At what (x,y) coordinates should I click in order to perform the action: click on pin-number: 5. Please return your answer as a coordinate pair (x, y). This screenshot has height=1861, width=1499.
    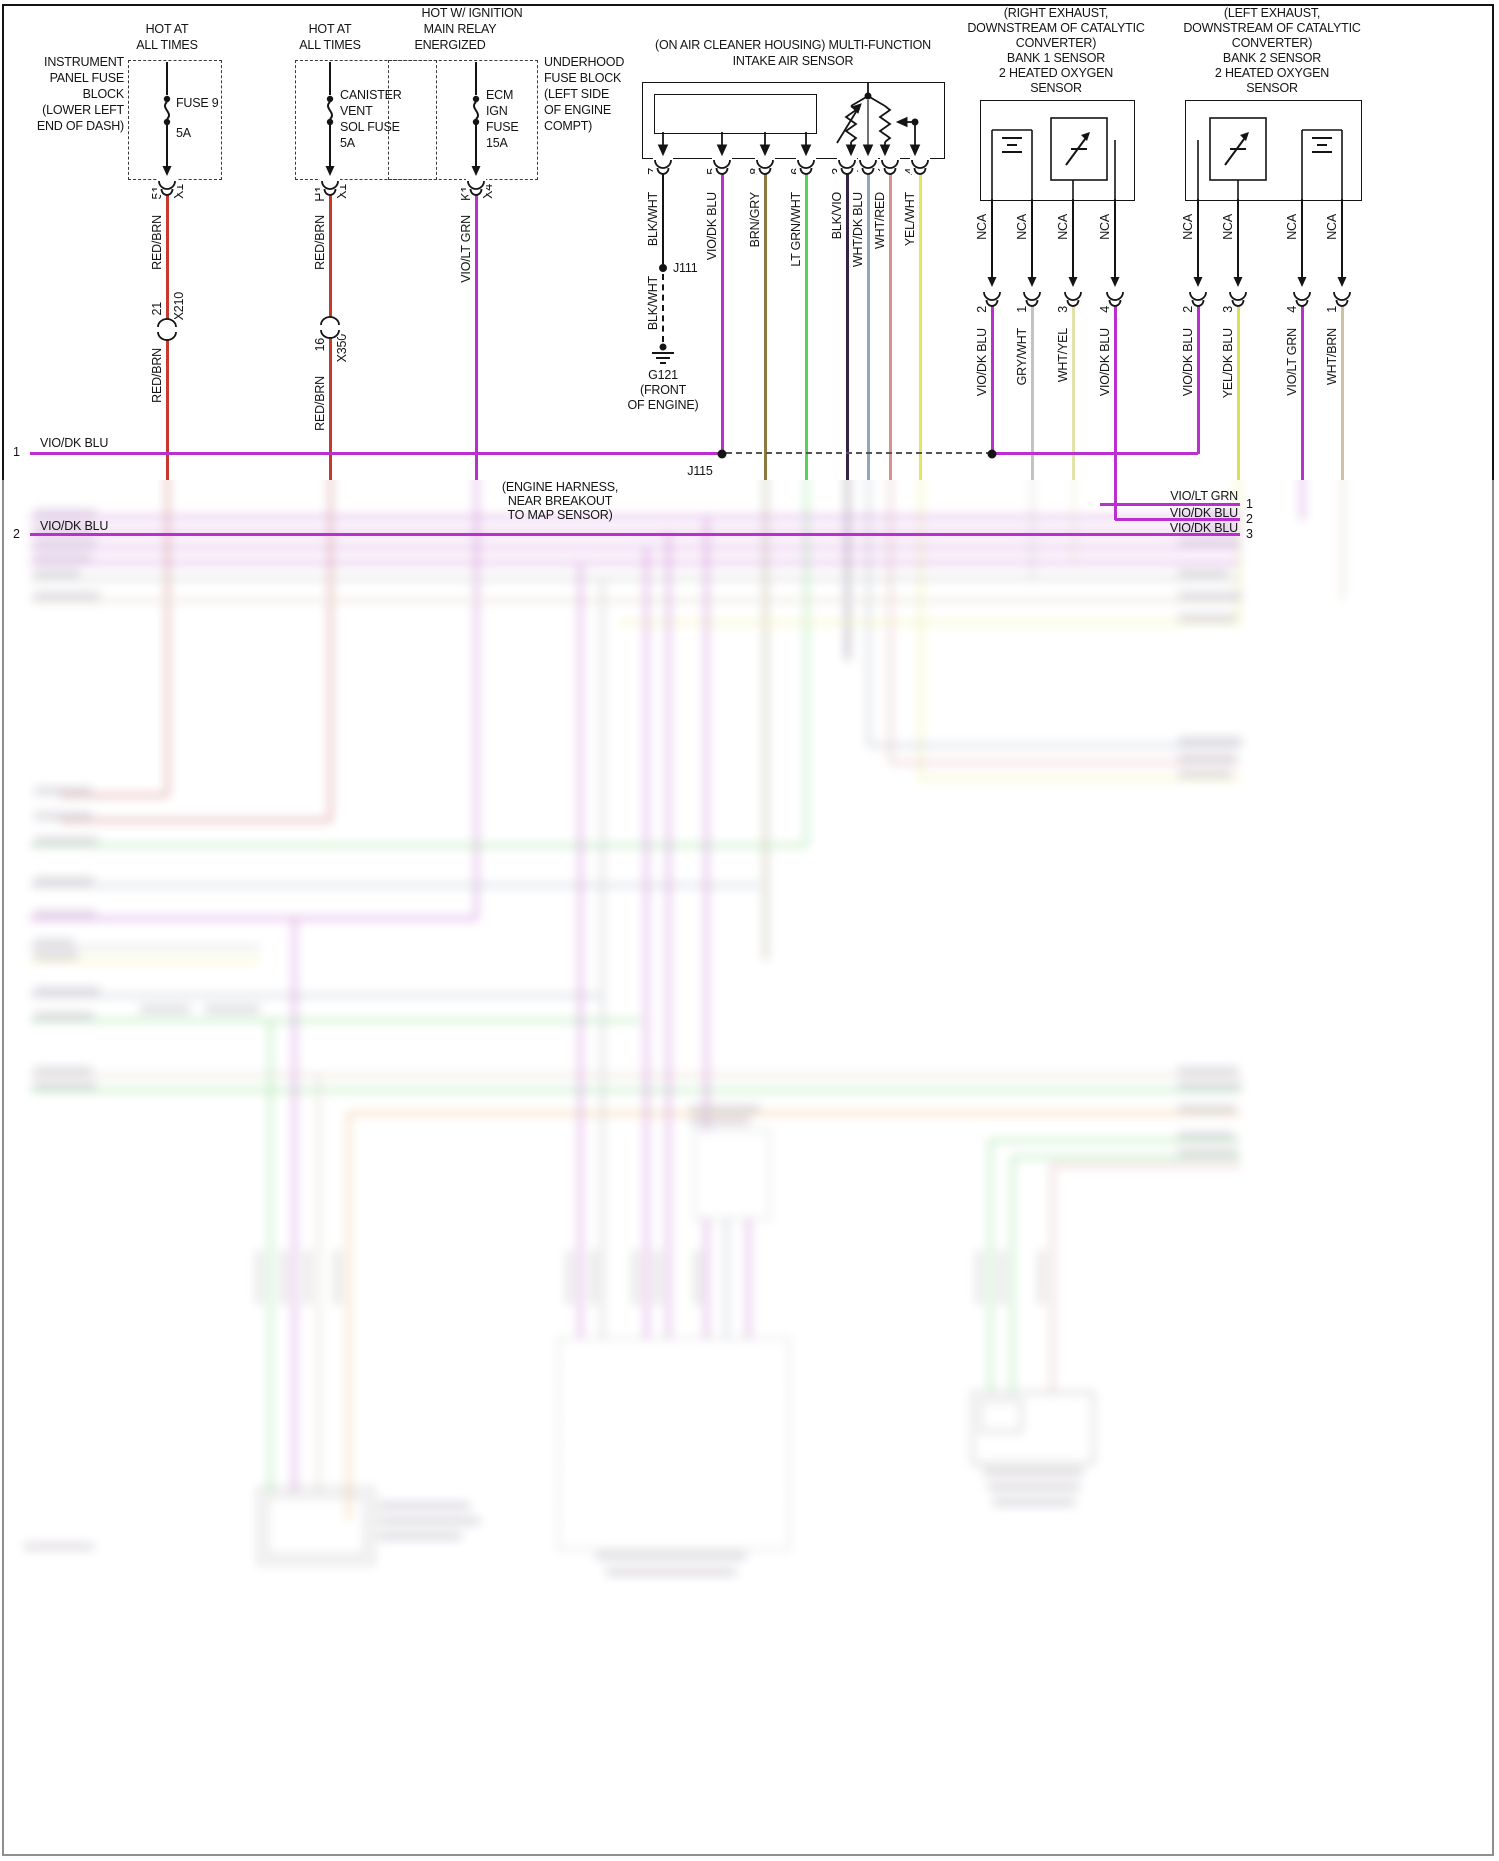
    Looking at the image, I should click on (712, 171).